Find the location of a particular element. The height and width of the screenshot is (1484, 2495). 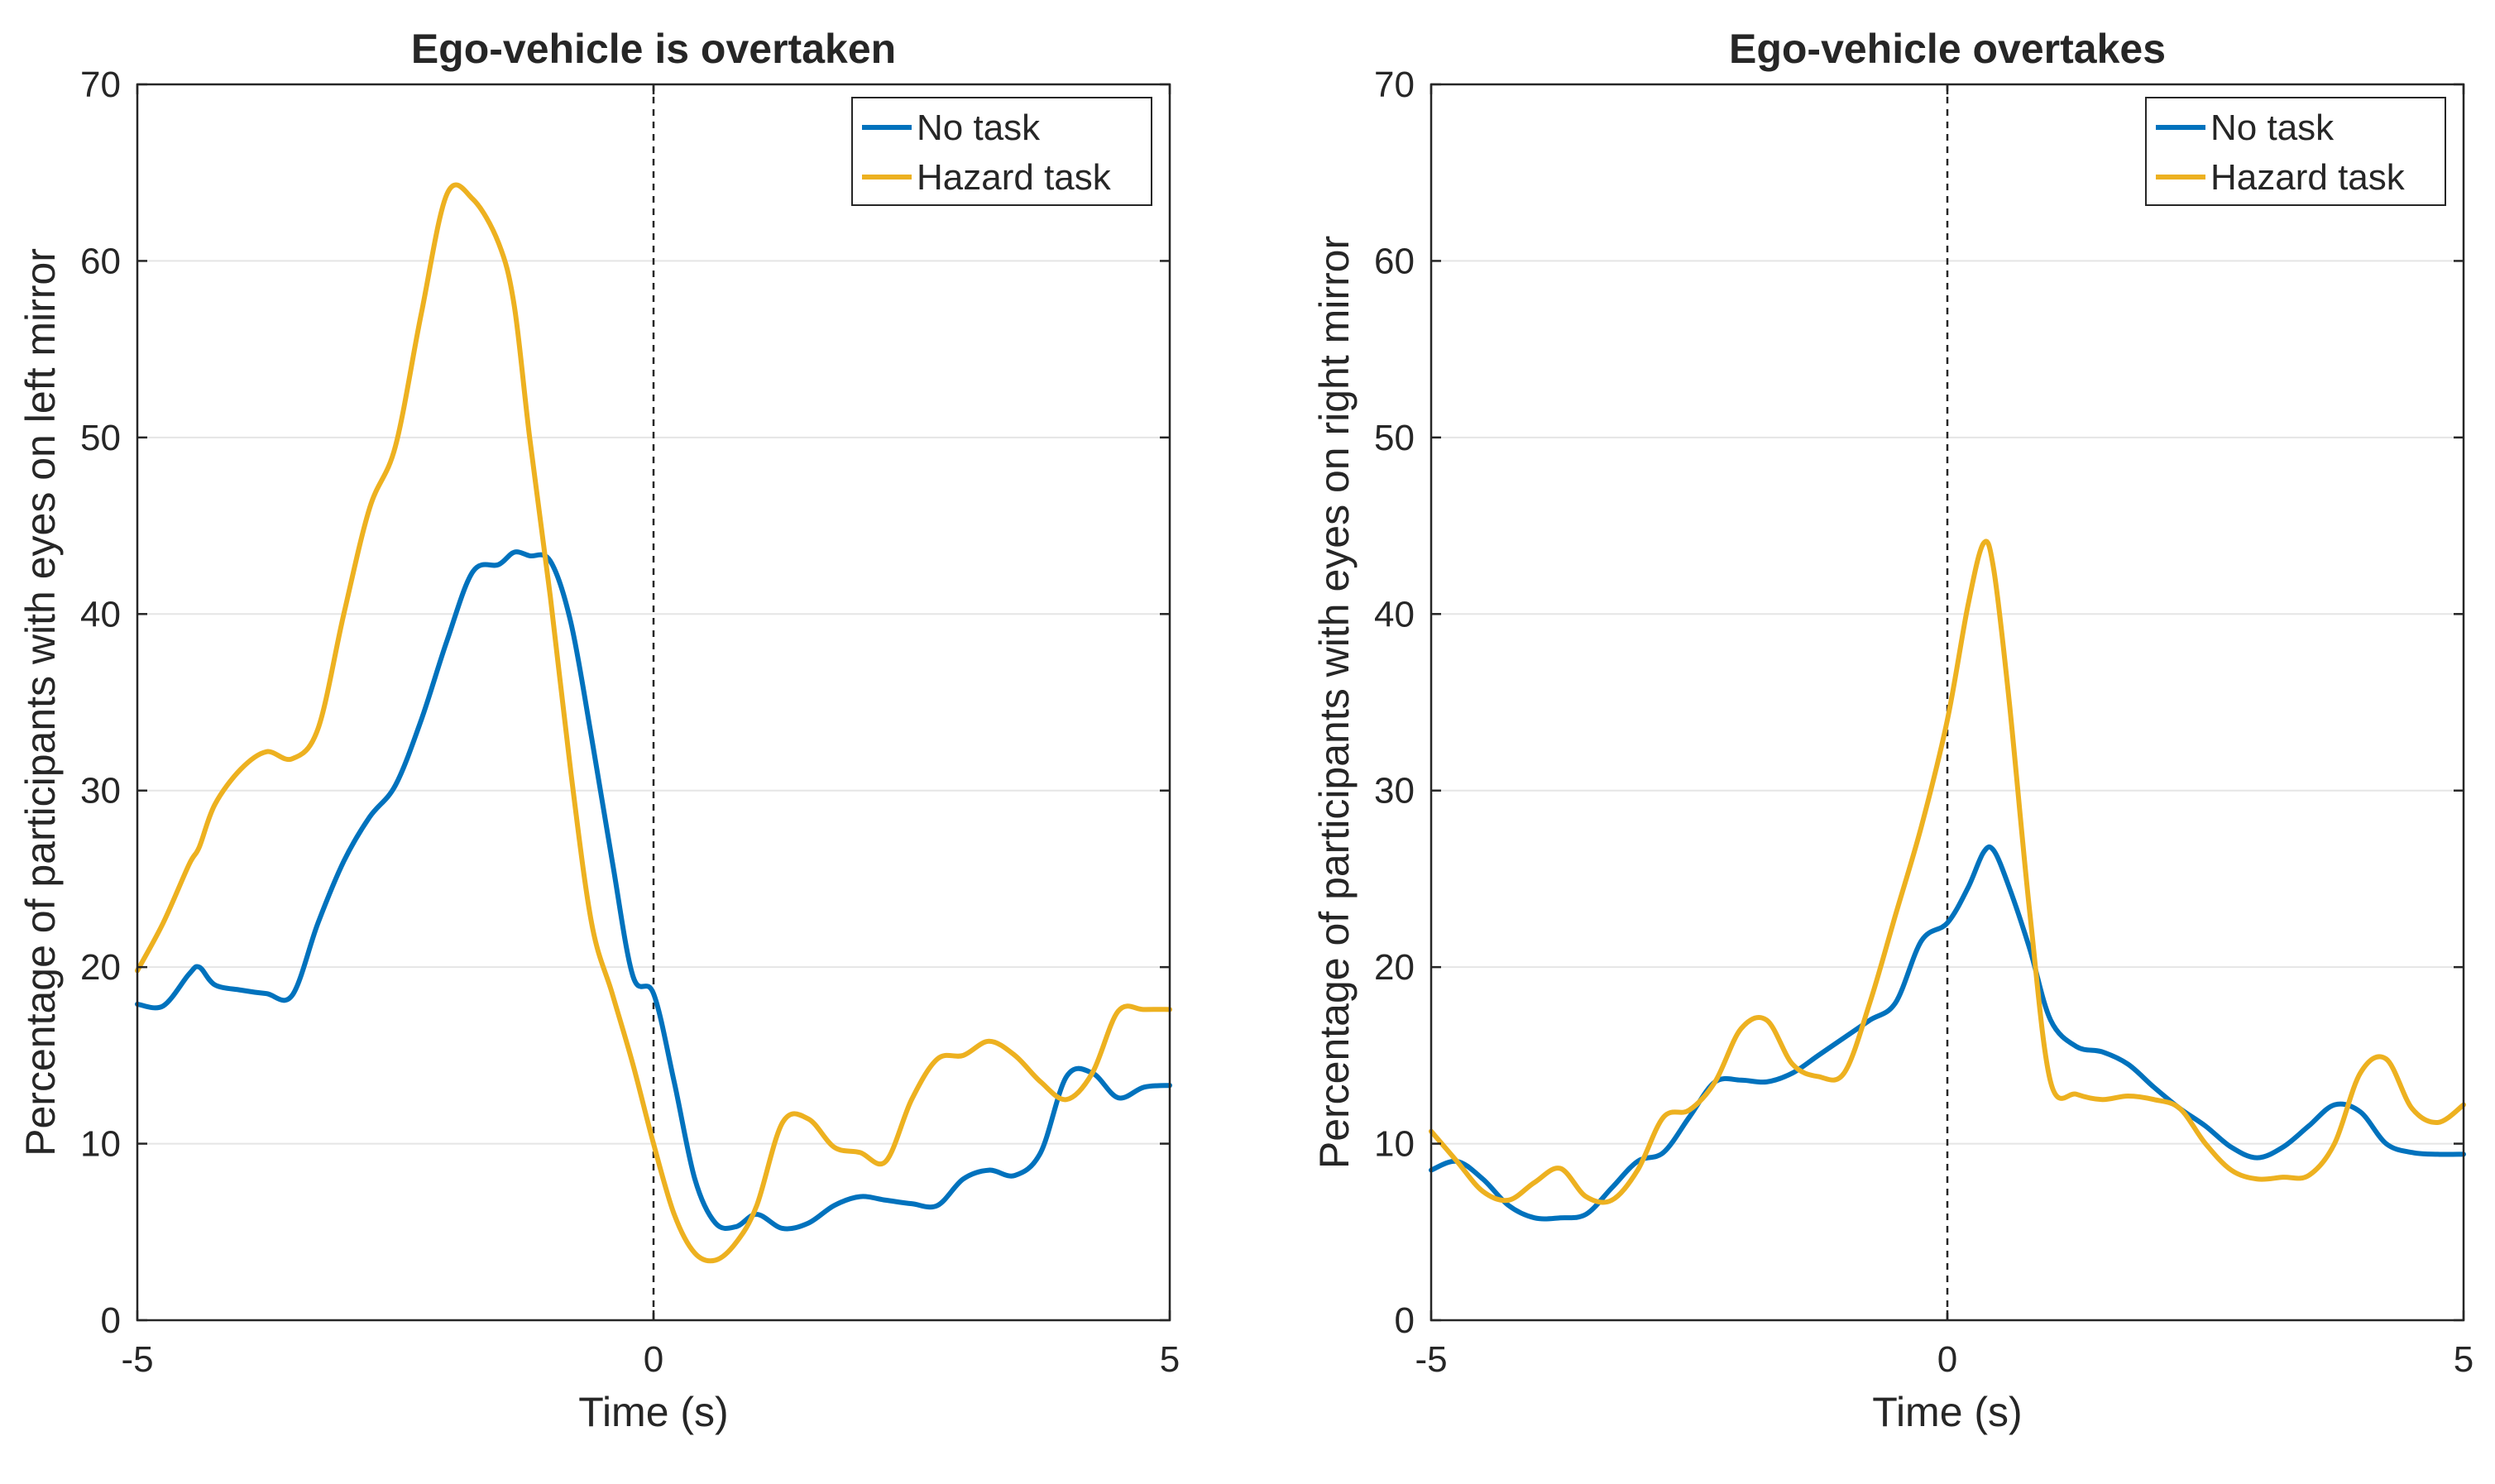

chart-title: Ego-vehicle overtakes is located at coordinates (1948, 49).